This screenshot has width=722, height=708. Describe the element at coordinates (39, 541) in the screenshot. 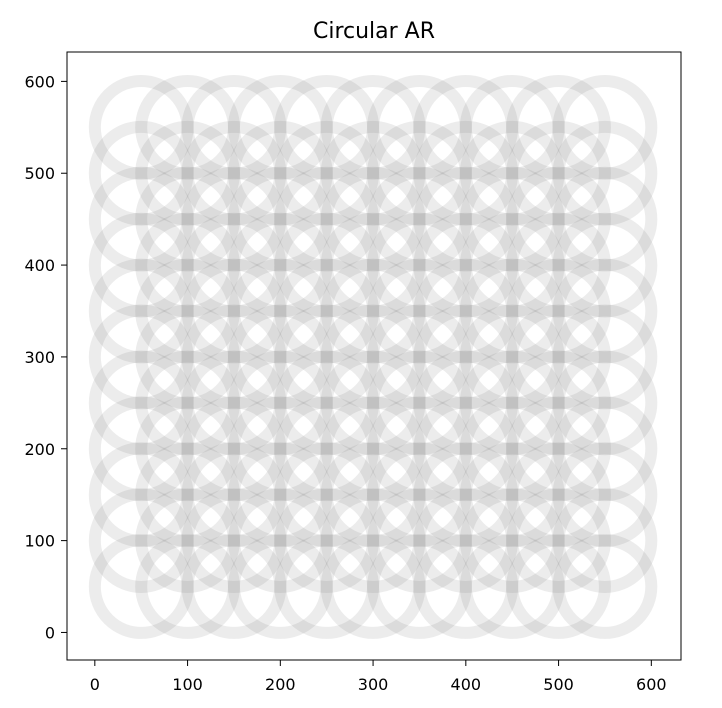

I see `y-tick-label: 100` at that location.